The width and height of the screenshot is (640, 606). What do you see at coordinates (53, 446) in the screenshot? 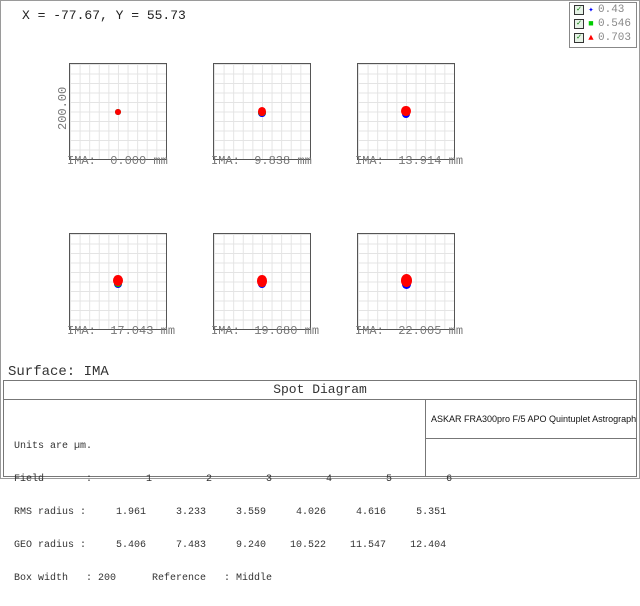
I see `stats-line: Units are µm.` at bounding box center [53, 446].